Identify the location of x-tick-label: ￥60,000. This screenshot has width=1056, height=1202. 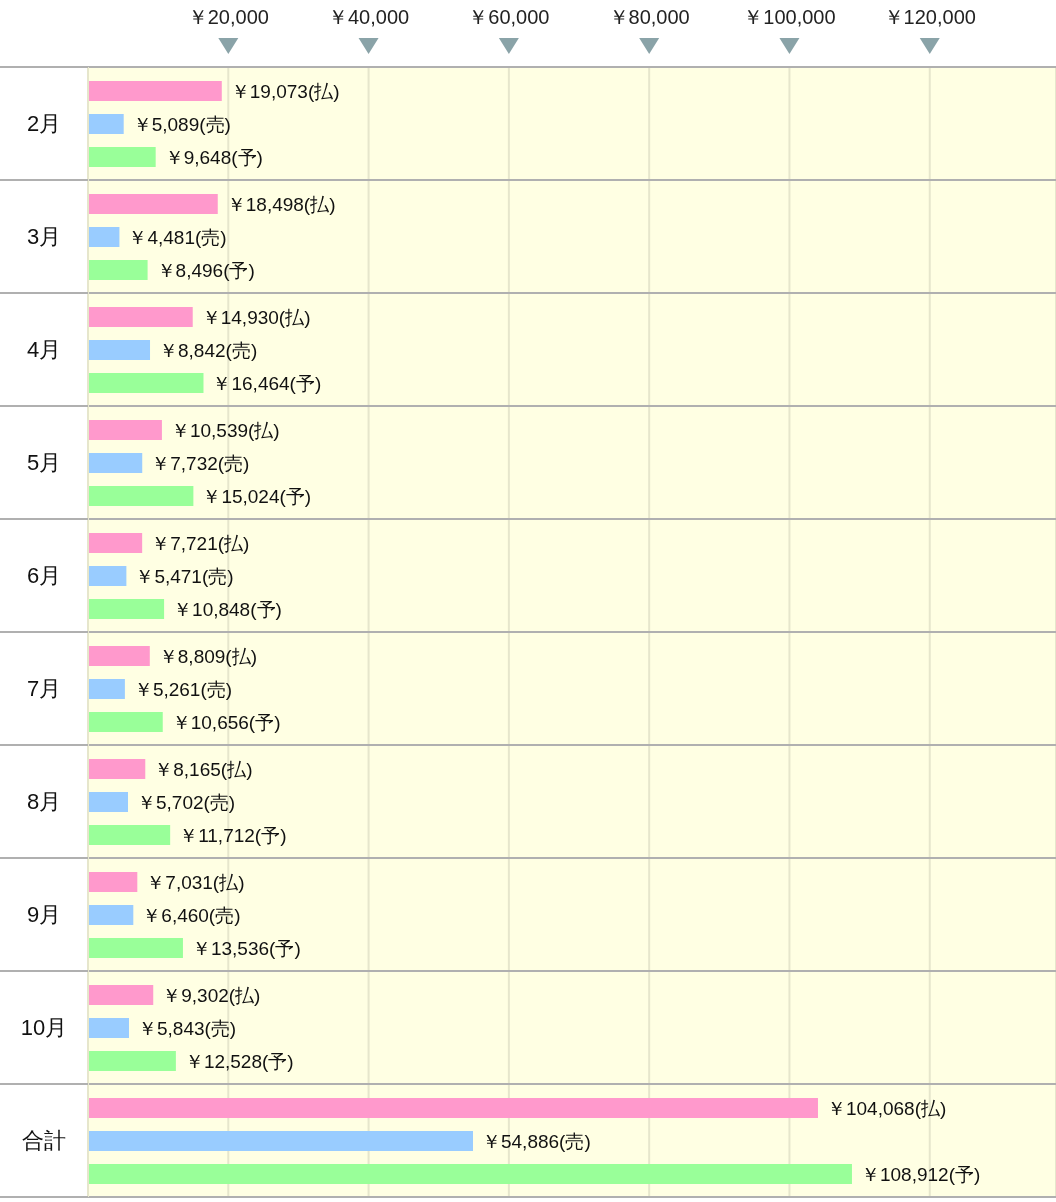
(509, 17).